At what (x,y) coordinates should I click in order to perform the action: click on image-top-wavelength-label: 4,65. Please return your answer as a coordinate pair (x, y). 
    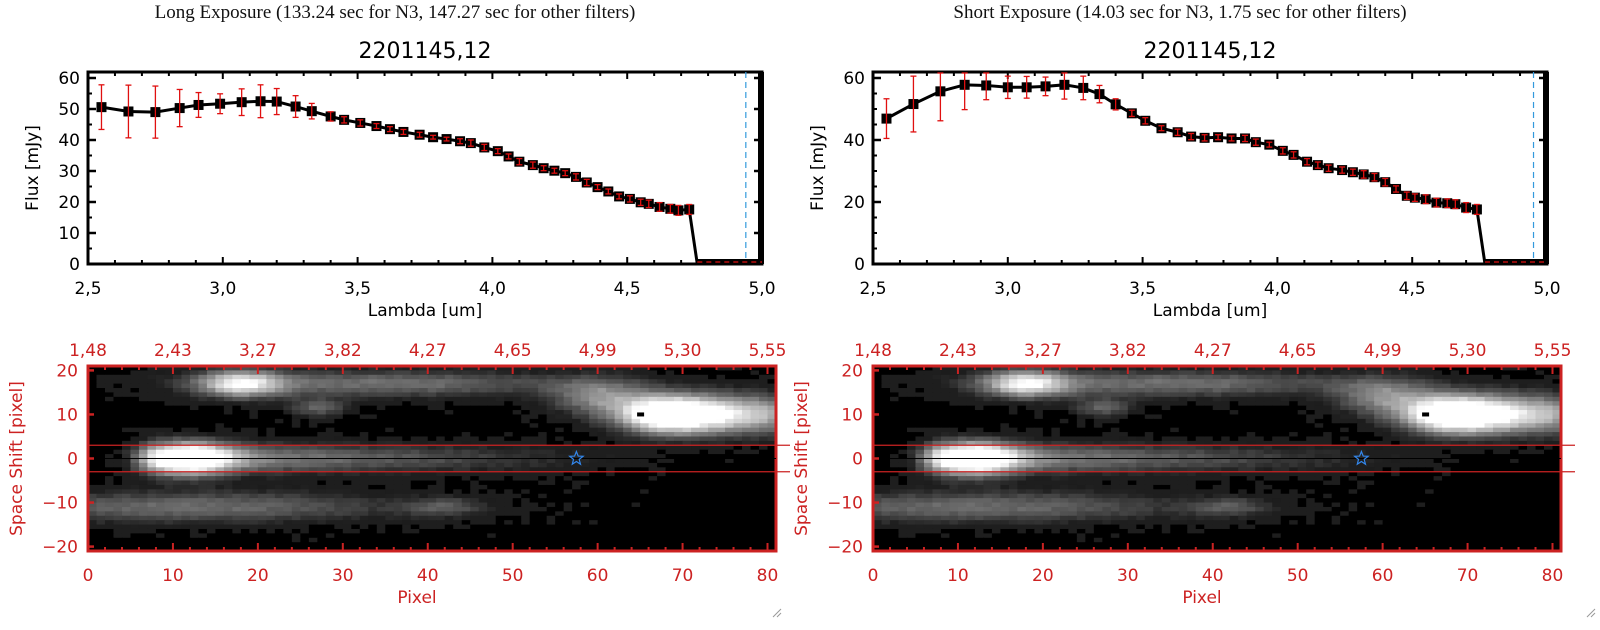
    Looking at the image, I should click on (513, 351).